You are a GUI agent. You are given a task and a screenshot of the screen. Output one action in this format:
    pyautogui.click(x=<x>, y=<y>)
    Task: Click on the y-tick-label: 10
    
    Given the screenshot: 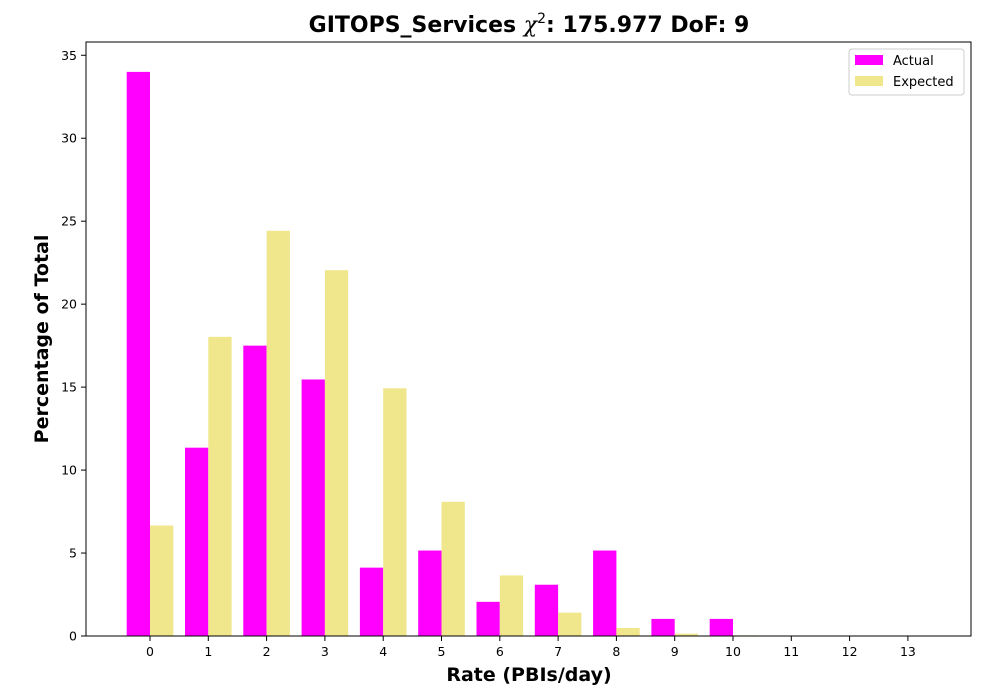 What is the action you would take?
    pyautogui.click(x=69, y=470)
    